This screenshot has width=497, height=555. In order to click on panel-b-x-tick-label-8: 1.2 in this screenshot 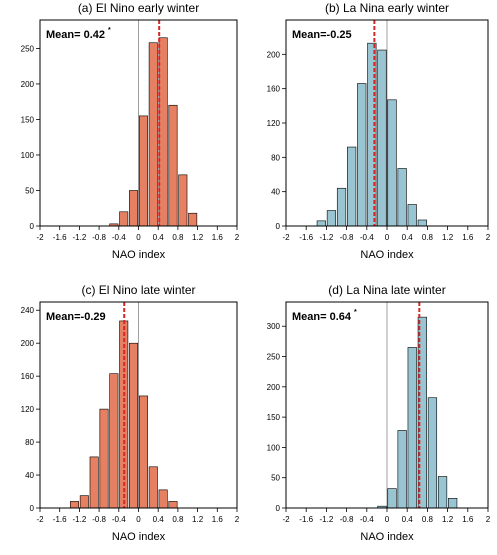, I will do `click(448, 237)`.